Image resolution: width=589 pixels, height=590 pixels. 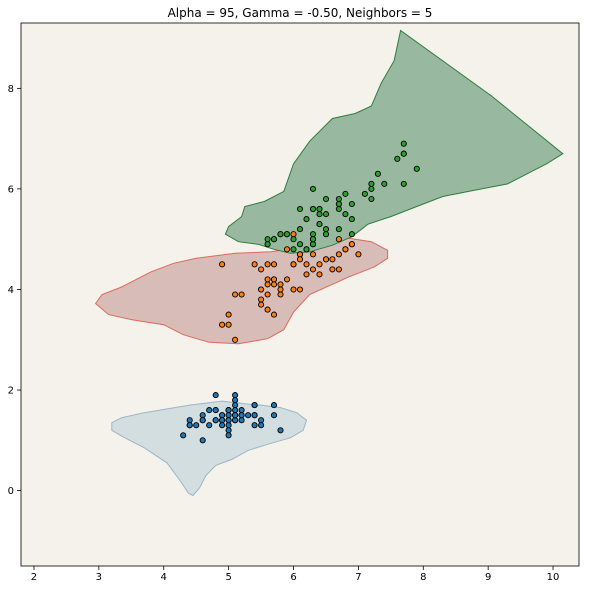 What do you see at coordinates (423, 577) in the screenshot?
I see `x-tick-label: 8` at bounding box center [423, 577].